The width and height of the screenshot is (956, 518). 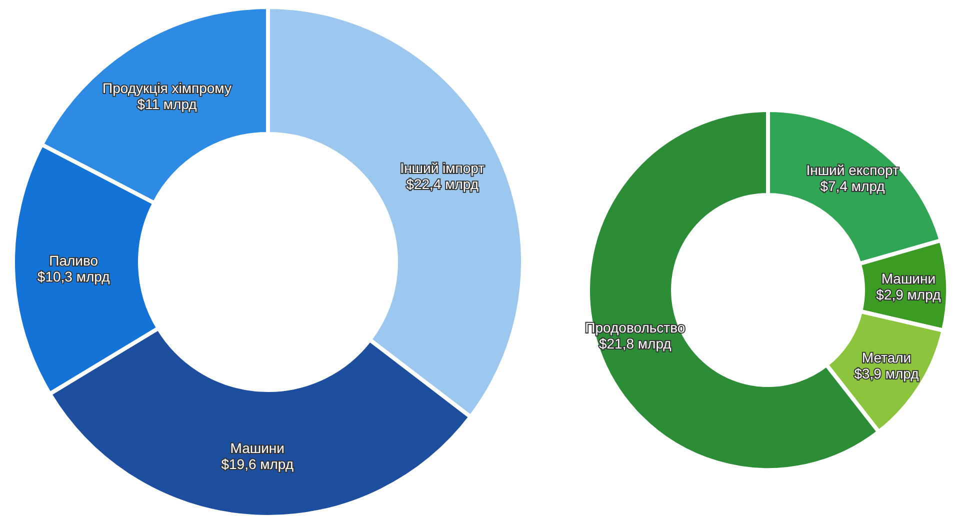 What do you see at coordinates (73, 260) in the screenshot?
I see `slice-label: Паливо` at bounding box center [73, 260].